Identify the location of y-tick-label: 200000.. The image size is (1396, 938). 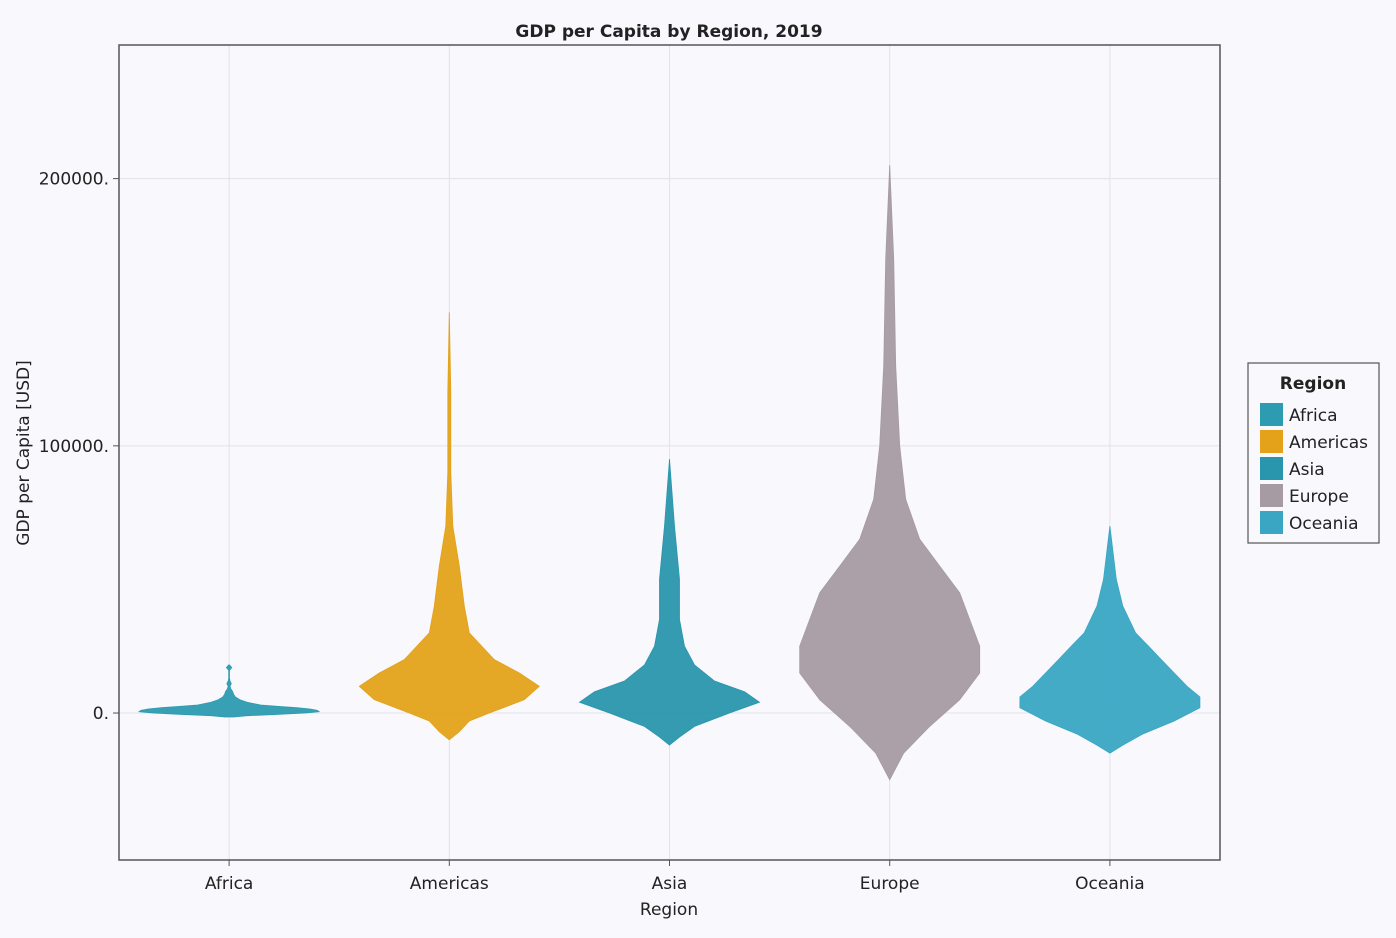
(74, 180).